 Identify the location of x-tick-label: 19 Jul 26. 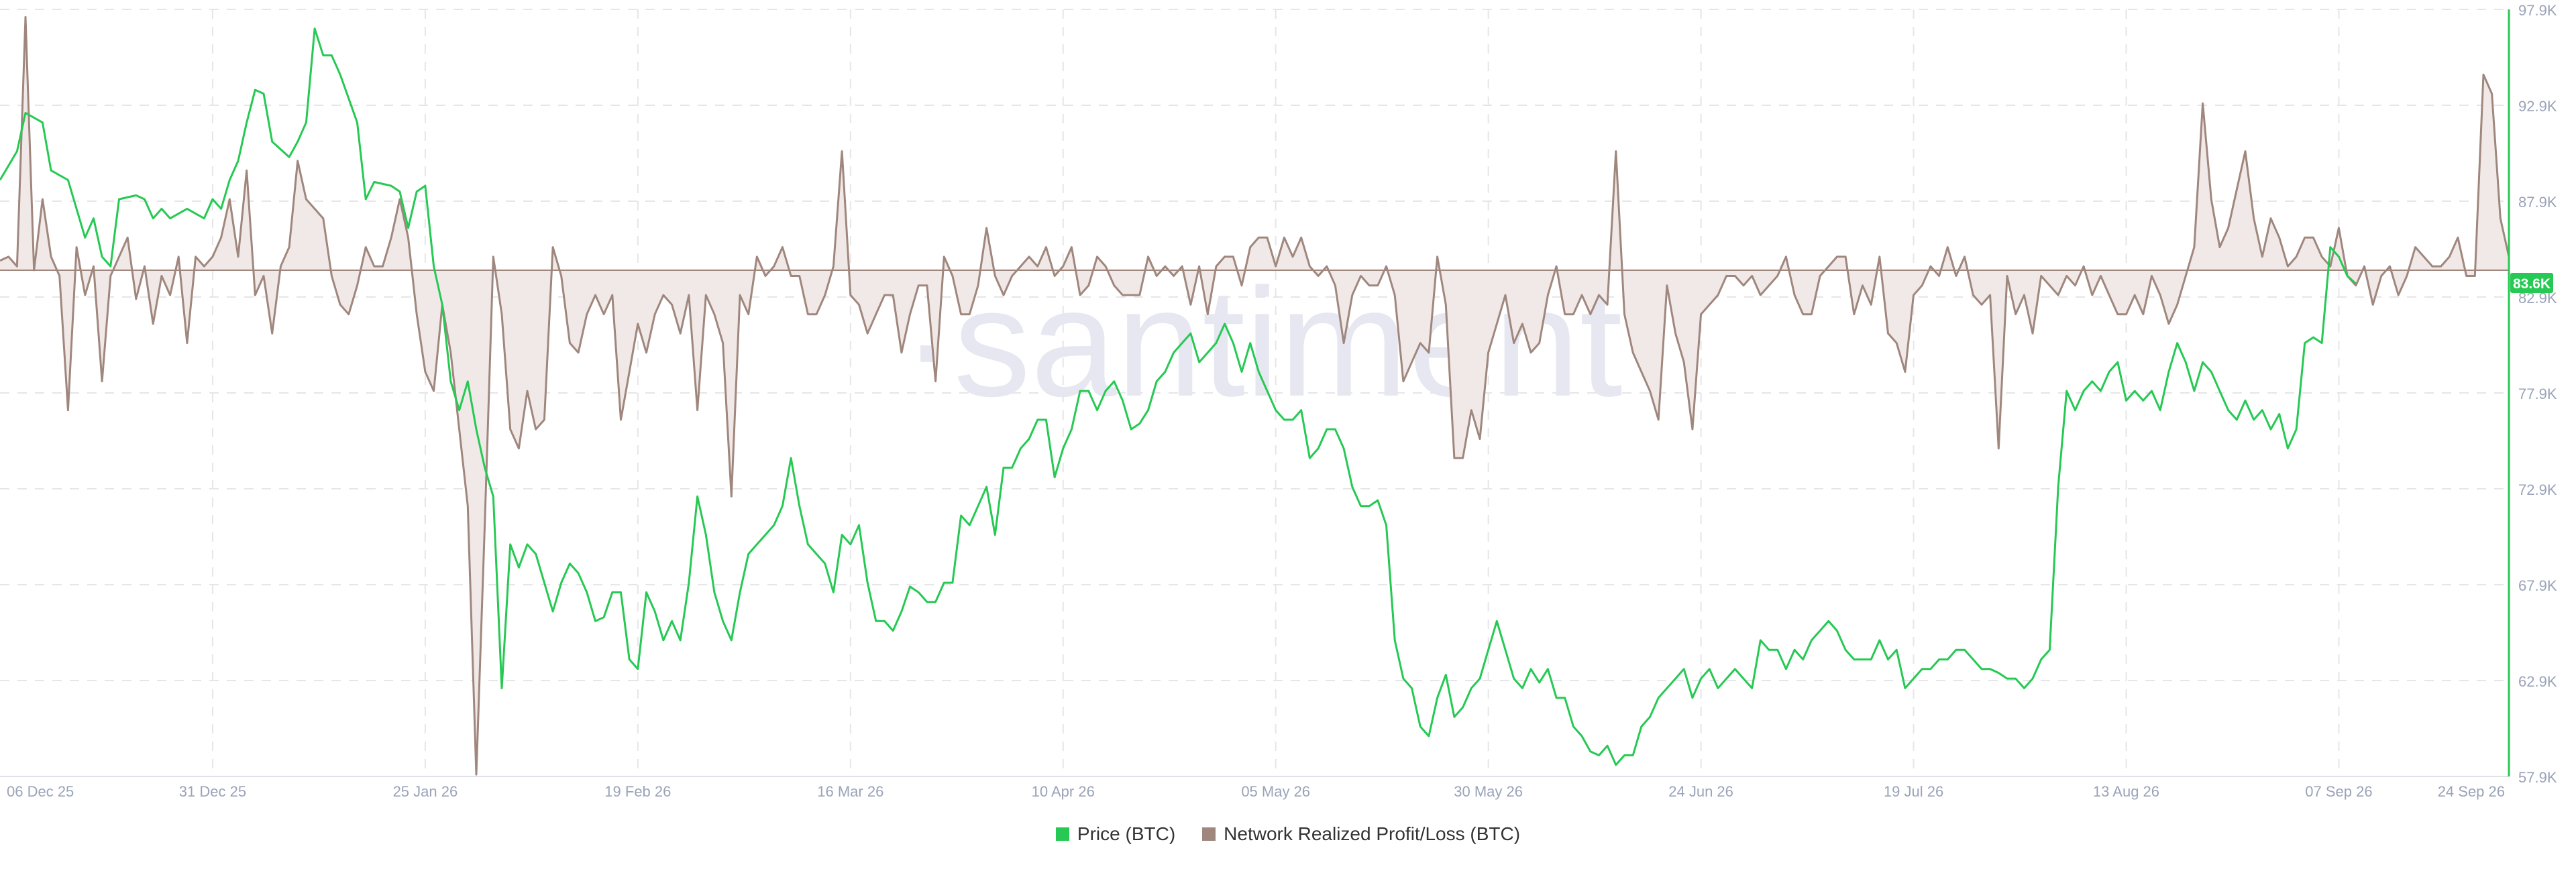
(1913, 791).